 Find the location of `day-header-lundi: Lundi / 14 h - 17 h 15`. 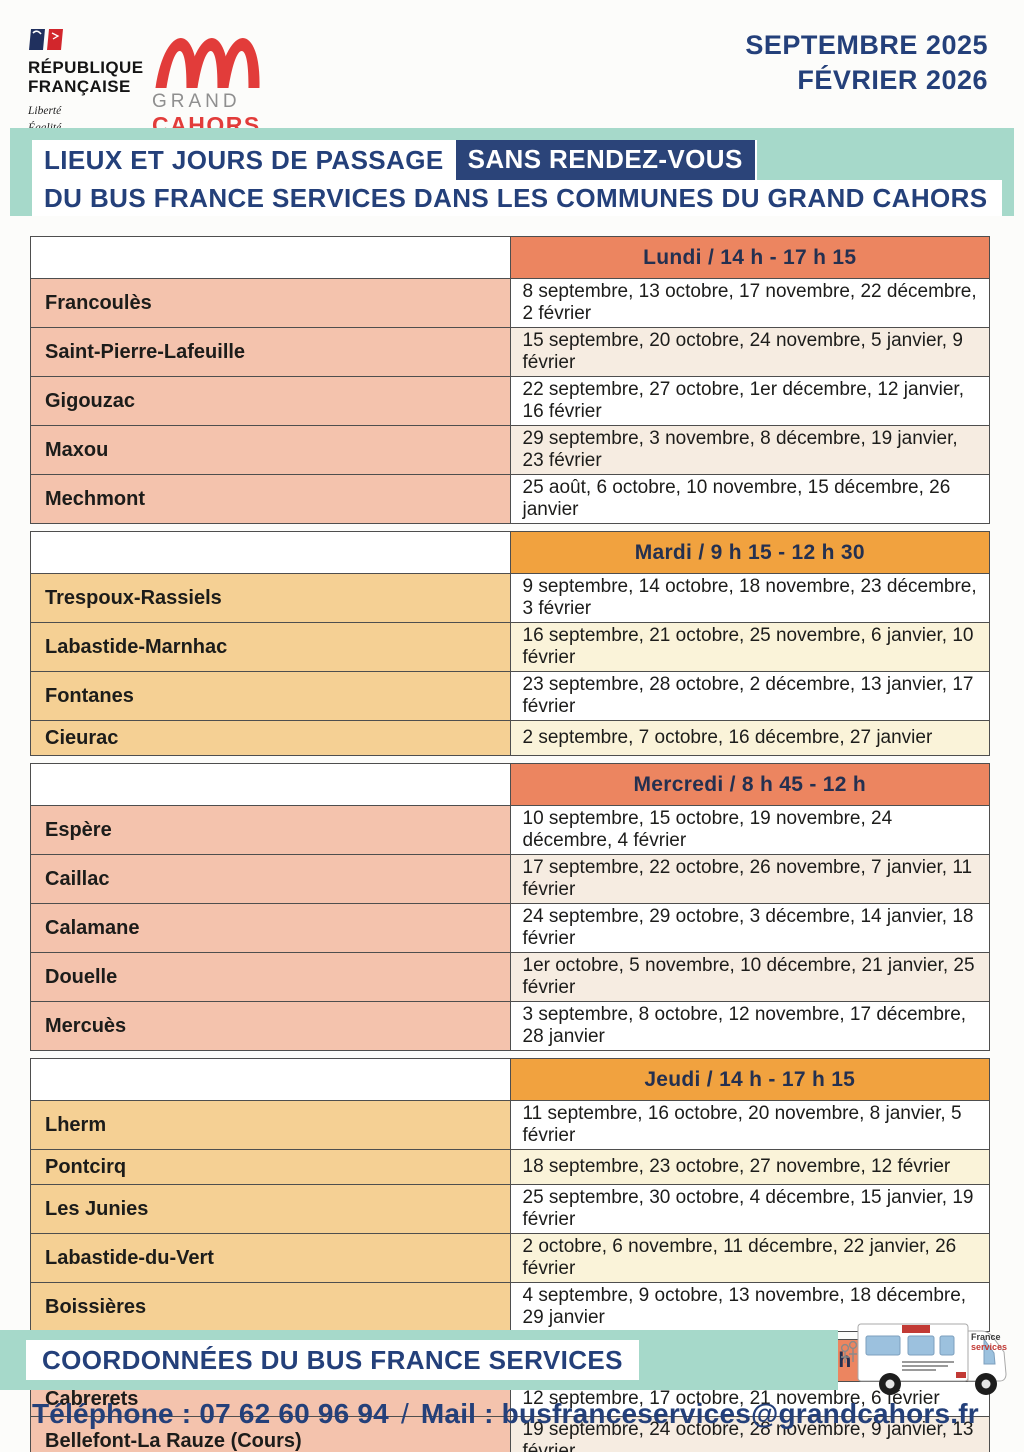

day-header-lundi: Lundi / 14 h - 17 h 15 is located at coordinates (749, 257).